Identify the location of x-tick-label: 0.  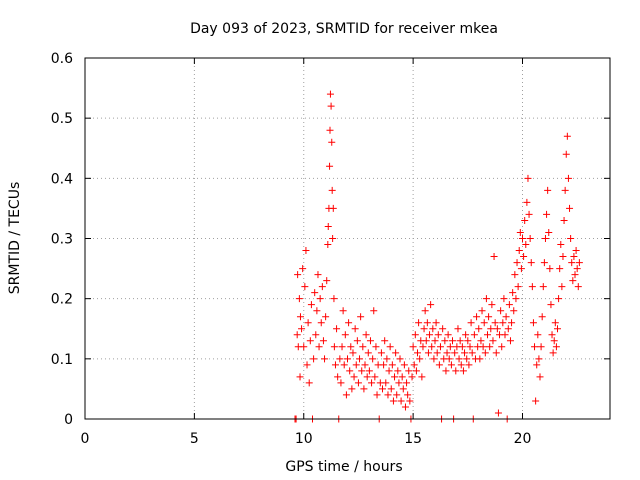
(85, 439).